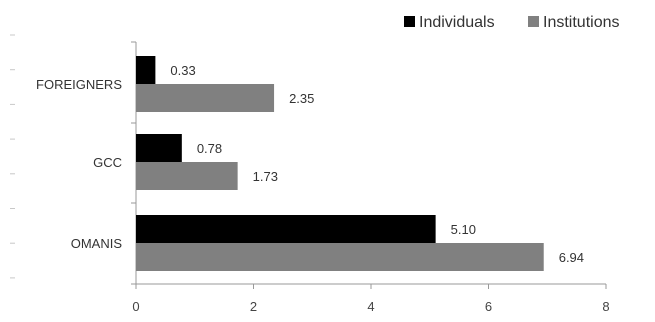 This screenshot has width=655, height=322. What do you see at coordinates (209, 148) in the screenshot?
I see `data-label-individuals-gcc: 0.78` at bounding box center [209, 148].